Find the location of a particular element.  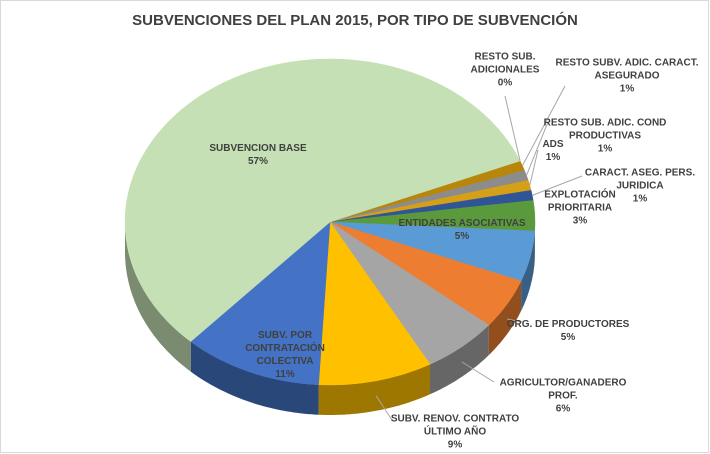

category-label: RESTO SUB. ADIC. COND PRODUCTIVAS is located at coordinates (605, 129).